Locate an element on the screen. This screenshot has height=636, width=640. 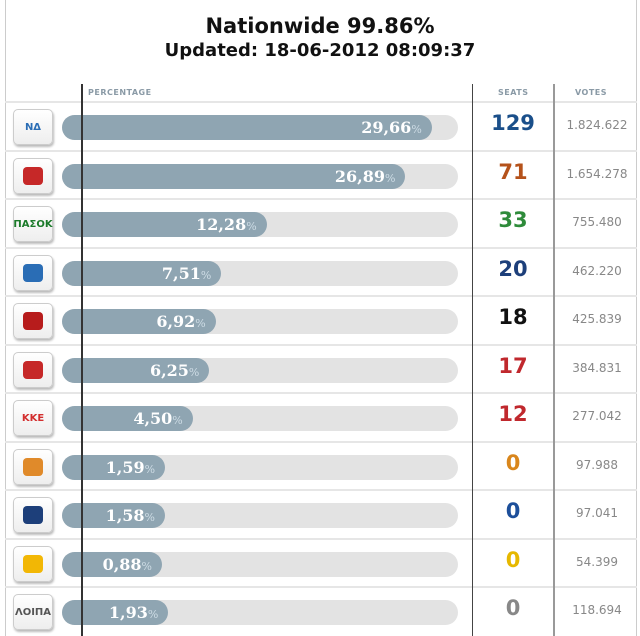
bar-label: 1,93 is located at coordinates (128, 612).